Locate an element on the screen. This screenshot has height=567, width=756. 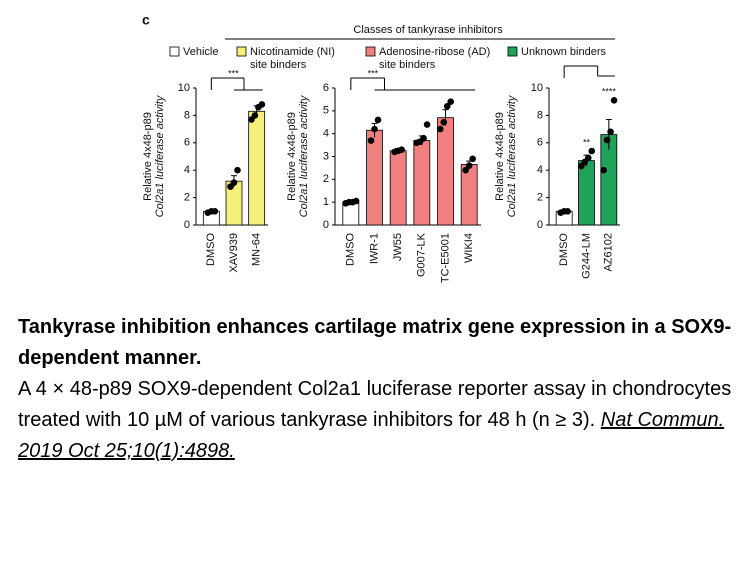
significance-label: ** is located at coordinates (587, 142).